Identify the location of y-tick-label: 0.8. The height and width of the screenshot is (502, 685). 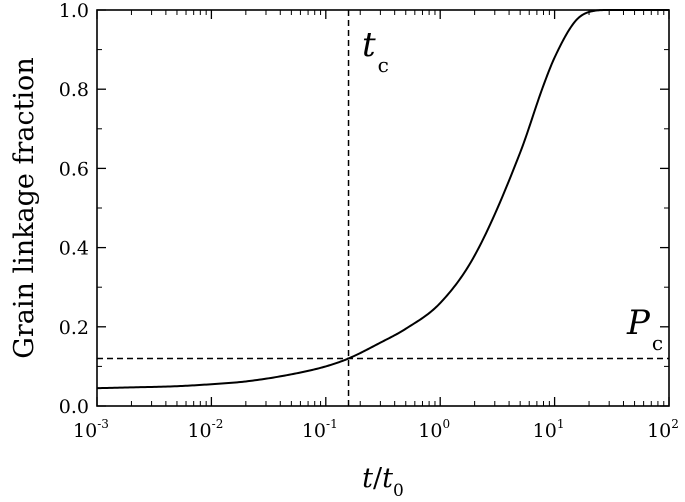
(74, 90).